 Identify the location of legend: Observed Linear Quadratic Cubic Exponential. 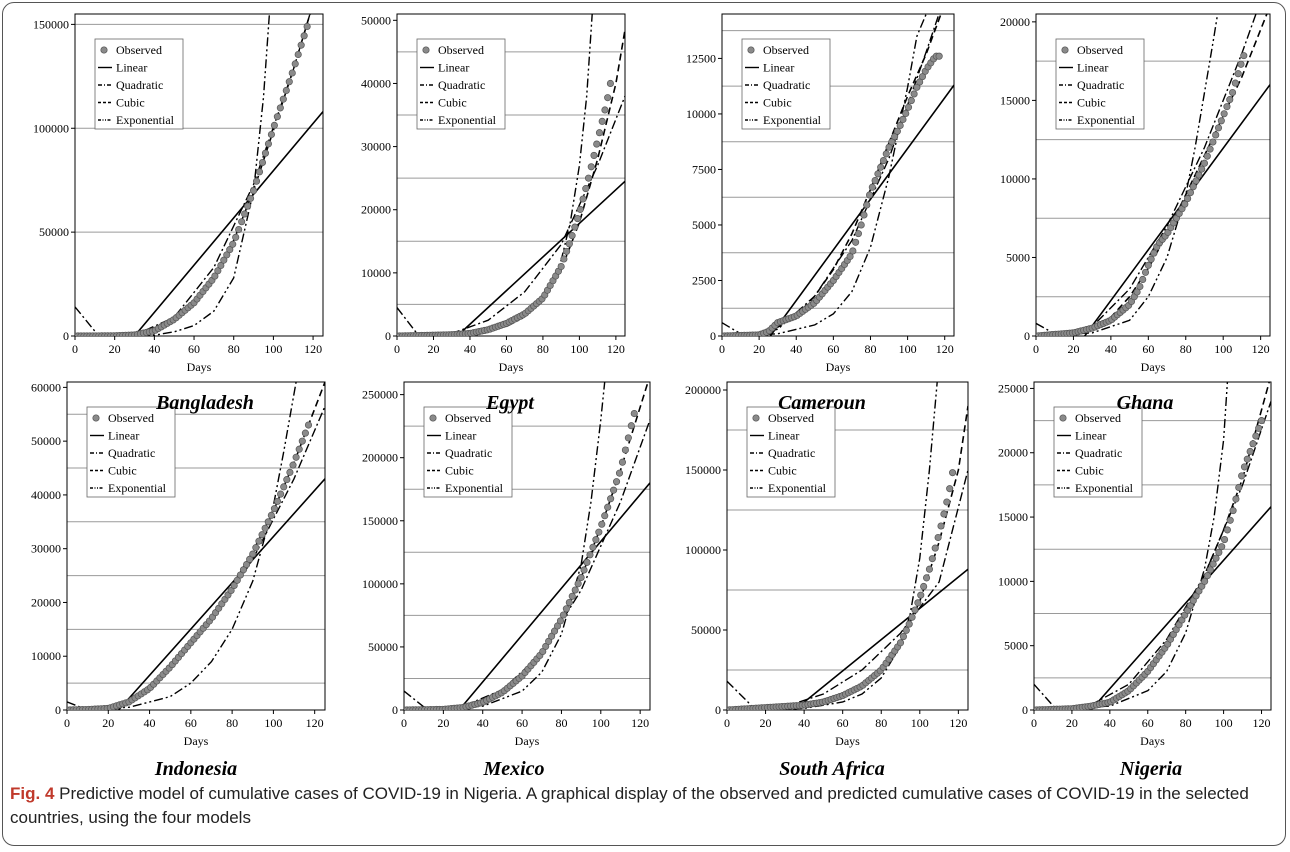
(139, 84).